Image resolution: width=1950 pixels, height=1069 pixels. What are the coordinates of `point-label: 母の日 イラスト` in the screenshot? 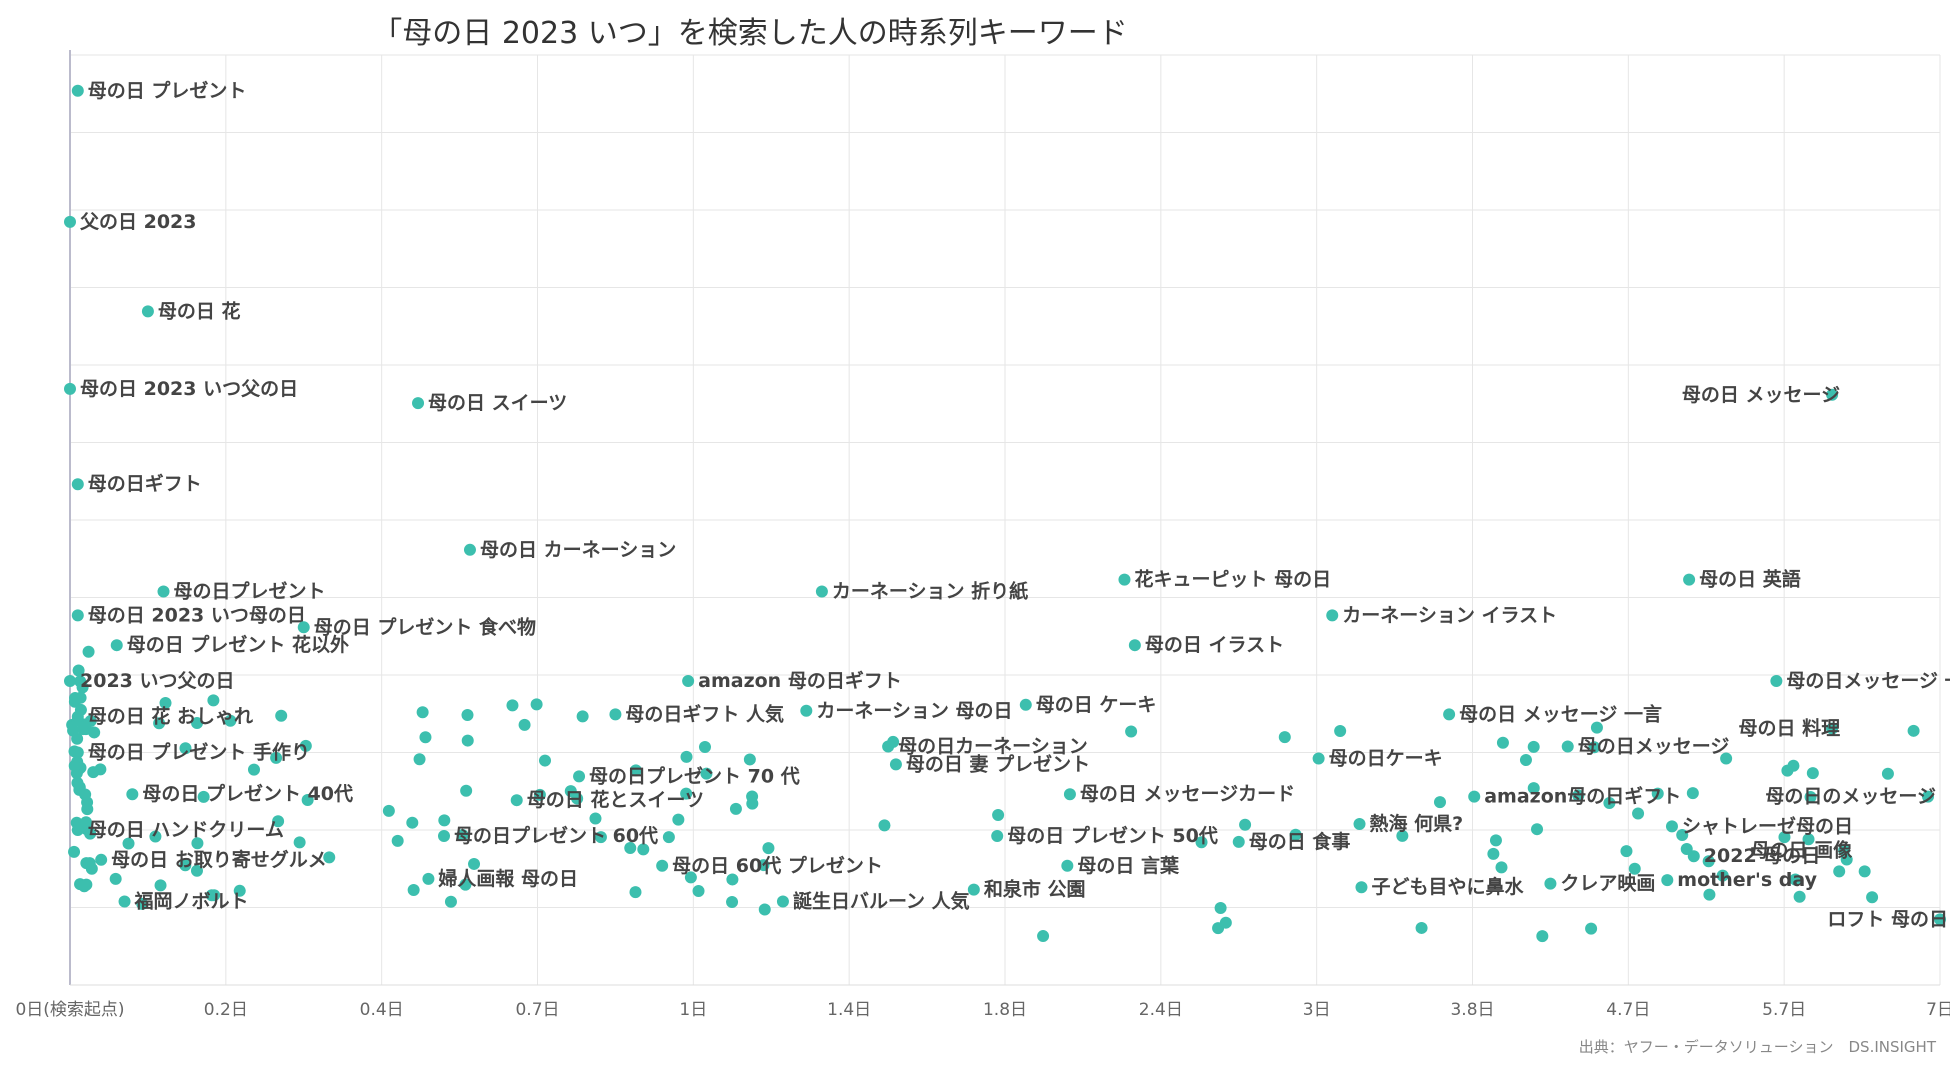 It's located at (1214, 645).